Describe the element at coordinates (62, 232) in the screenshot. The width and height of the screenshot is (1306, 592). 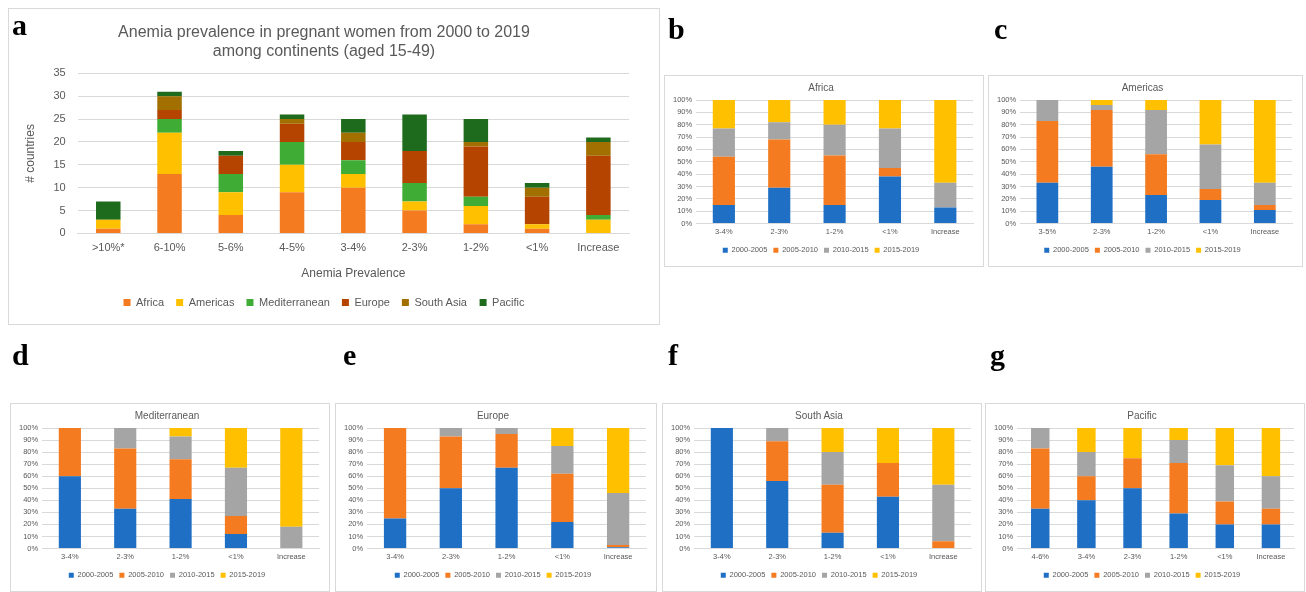
I see `y-tick-label: 0` at that location.